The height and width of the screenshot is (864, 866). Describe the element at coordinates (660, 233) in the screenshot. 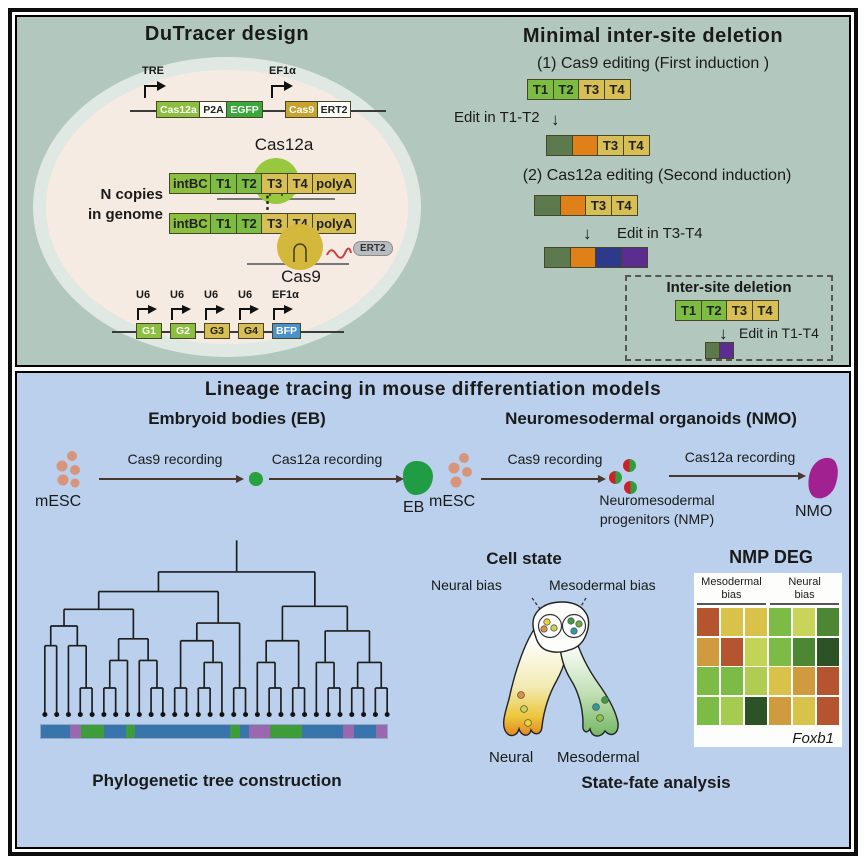

I see `edit-t3-t4-label: Edit in T3-T4` at that location.